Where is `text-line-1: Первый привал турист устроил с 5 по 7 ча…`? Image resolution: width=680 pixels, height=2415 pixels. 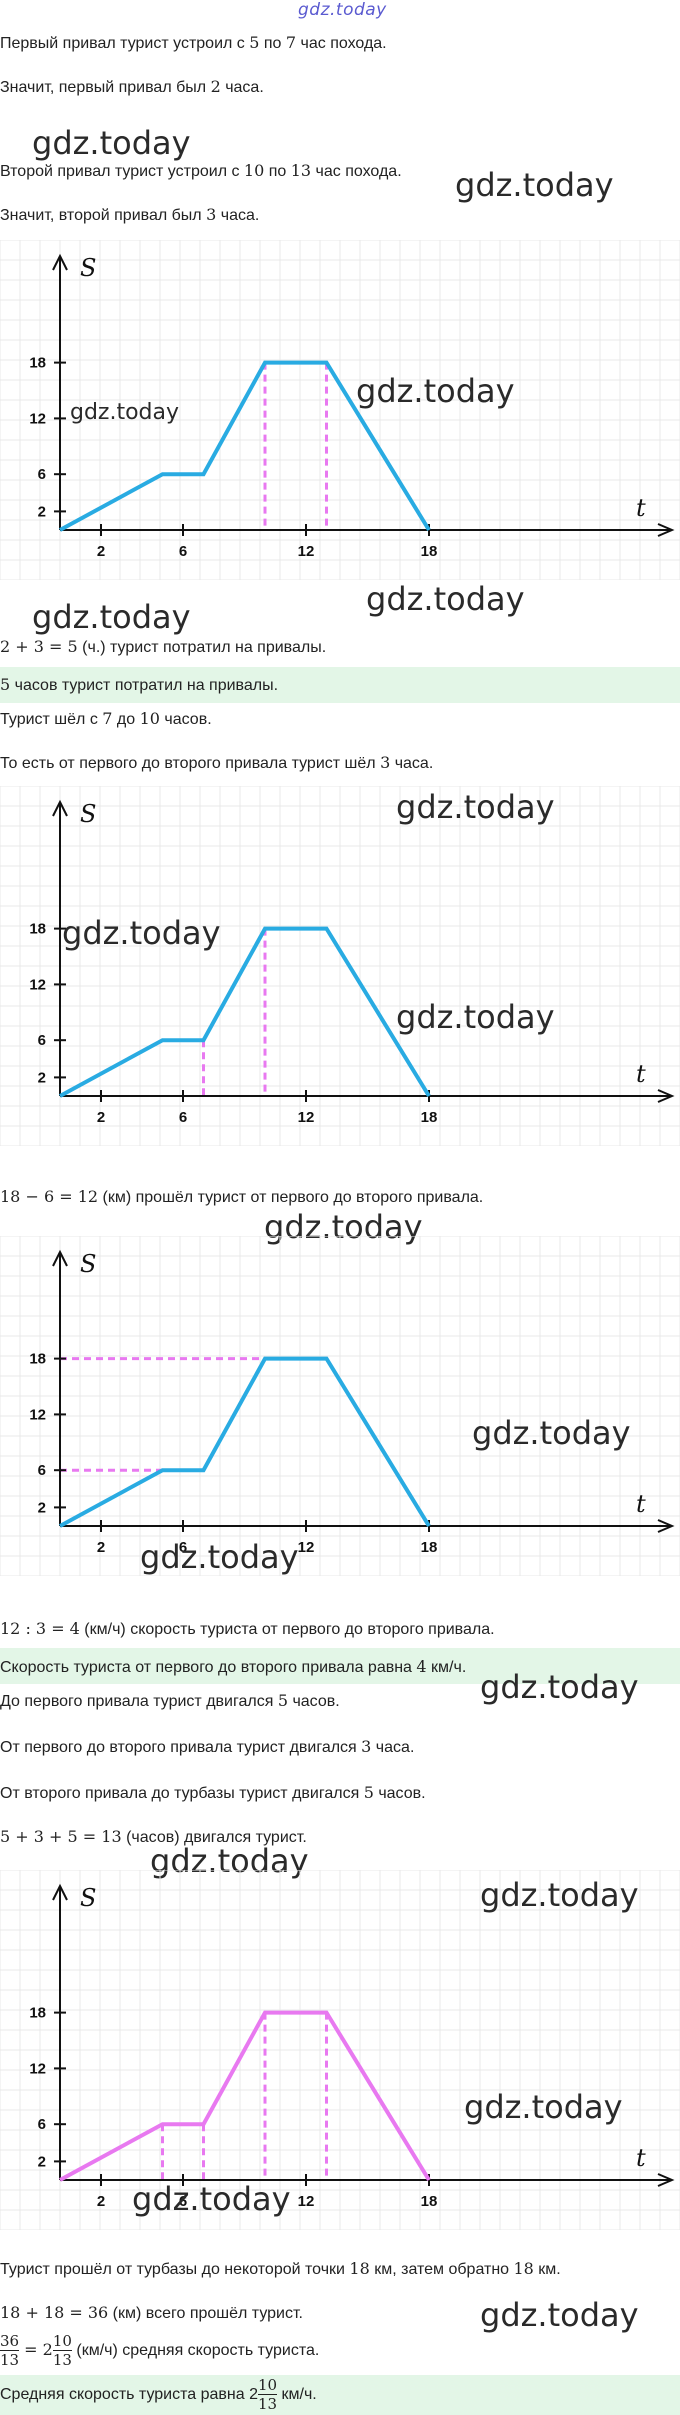
text-line-1: Первый привал турист устроил с 5 по 7 ча… is located at coordinates (193, 42).